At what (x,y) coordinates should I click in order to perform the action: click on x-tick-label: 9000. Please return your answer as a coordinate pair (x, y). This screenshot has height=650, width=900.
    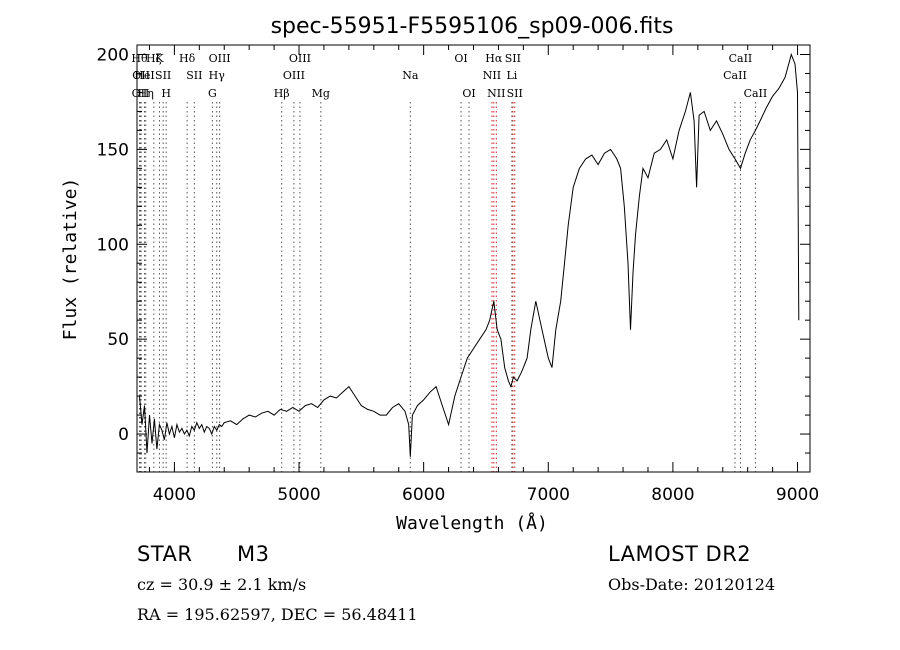
    Looking at the image, I should click on (797, 495).